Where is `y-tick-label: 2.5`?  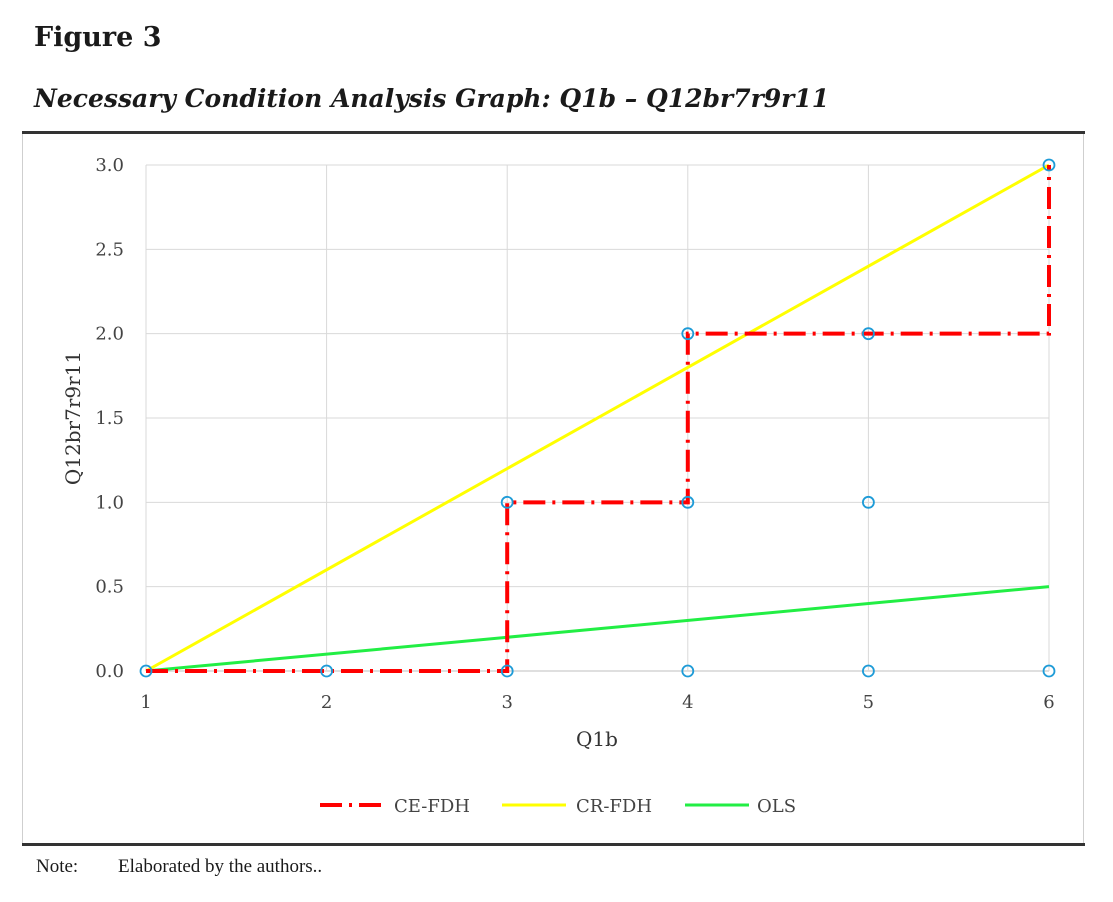
y-tick-label: 2.5 is located at coordinates (109, 249).